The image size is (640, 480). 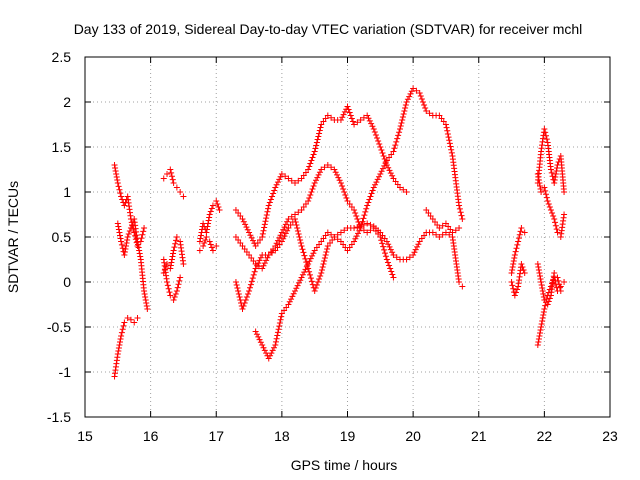 I want to click on y-tick-label: -1, so click(x=65, y=372).